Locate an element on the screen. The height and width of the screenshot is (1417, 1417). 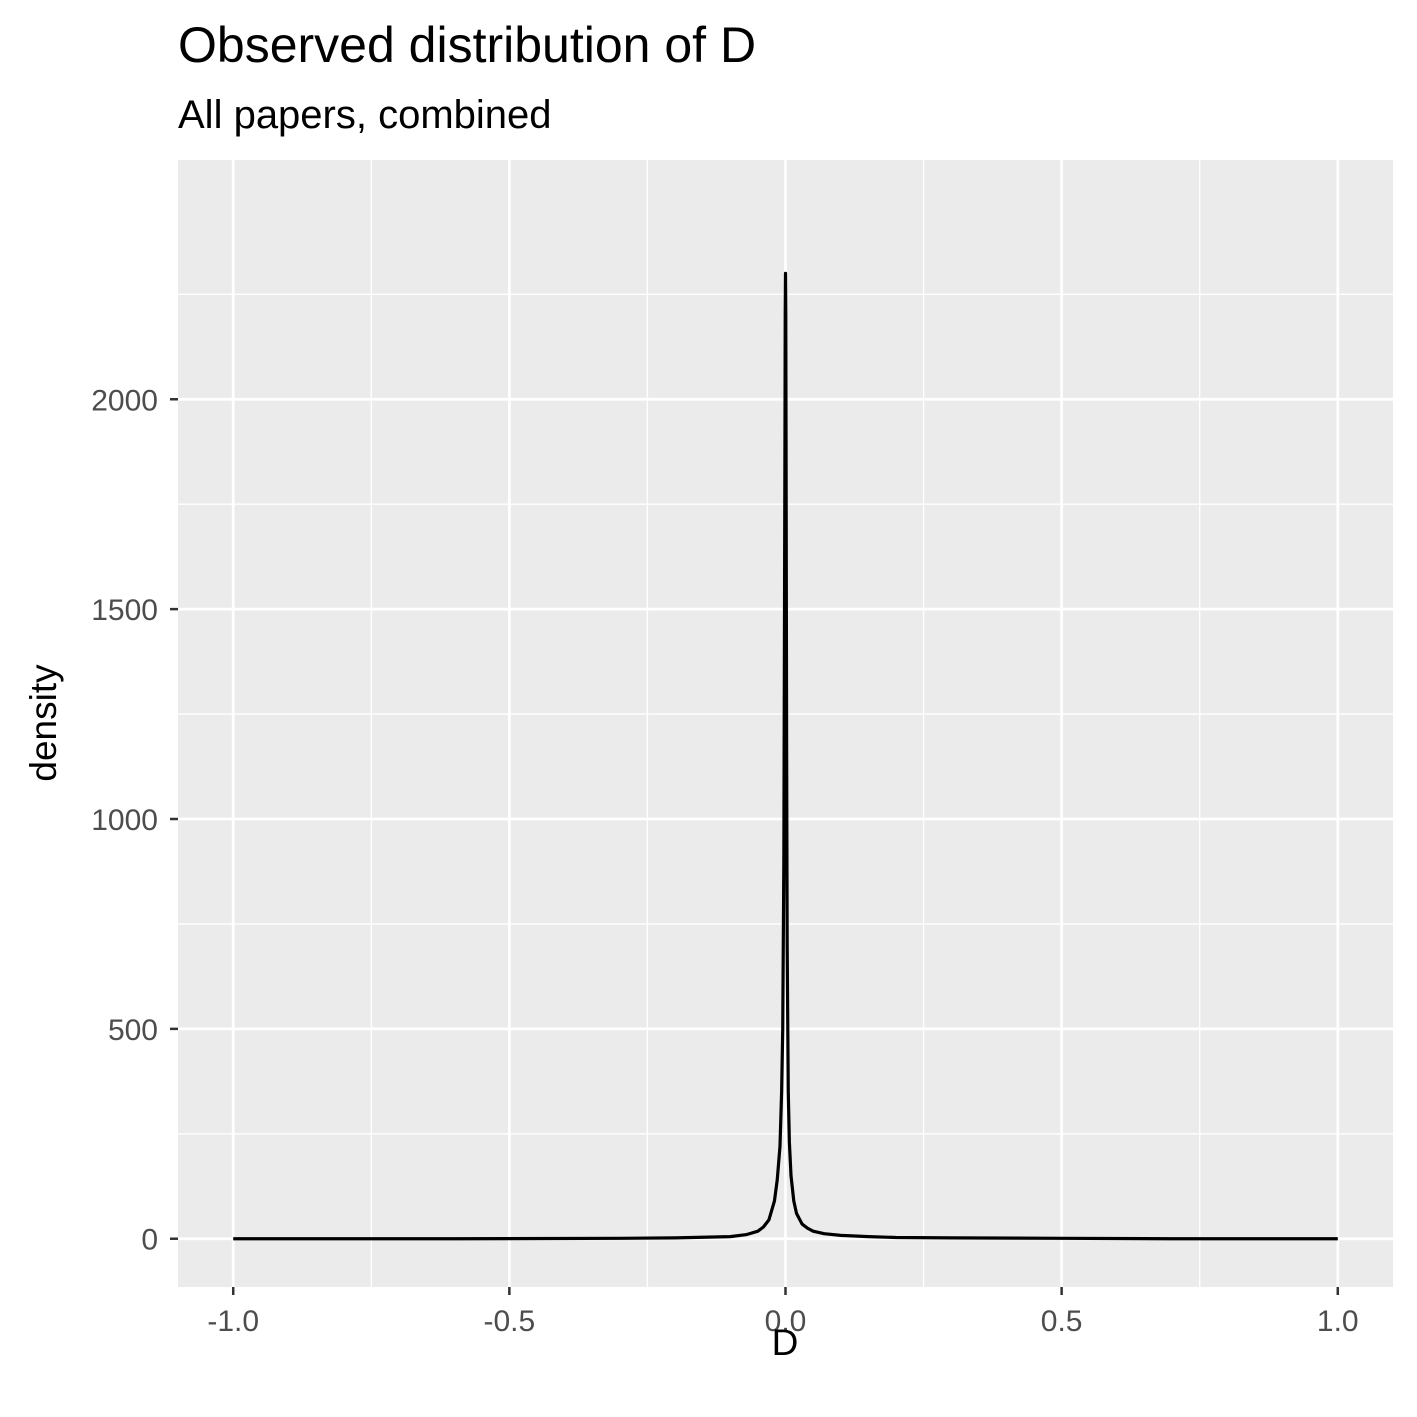
x-tick-label: 0.0 is located at coordinates (786, 1321).